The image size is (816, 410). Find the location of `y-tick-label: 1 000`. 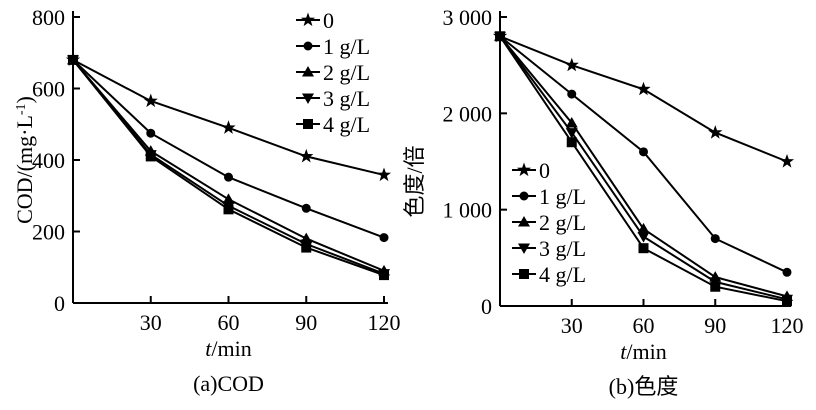

y-tick-label: 1 000 is located at coordinates (468, 210).